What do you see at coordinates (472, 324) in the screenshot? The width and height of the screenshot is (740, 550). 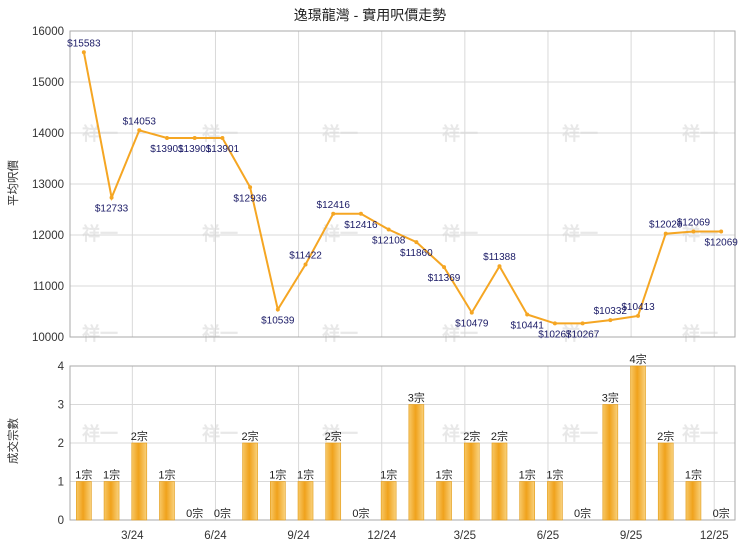 I see `price-data-label: $10479` at bounding box center [472, 324].